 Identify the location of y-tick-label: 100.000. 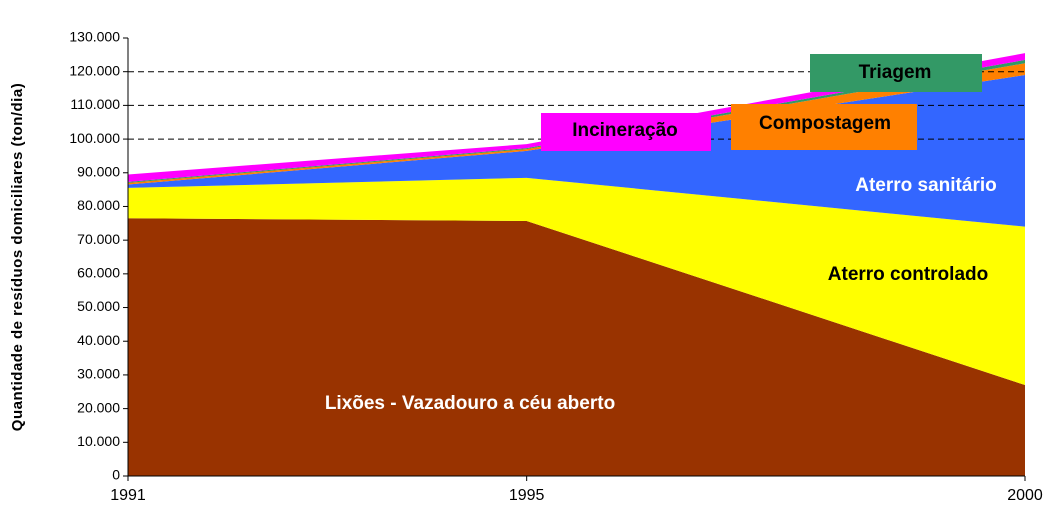
(94, 138).